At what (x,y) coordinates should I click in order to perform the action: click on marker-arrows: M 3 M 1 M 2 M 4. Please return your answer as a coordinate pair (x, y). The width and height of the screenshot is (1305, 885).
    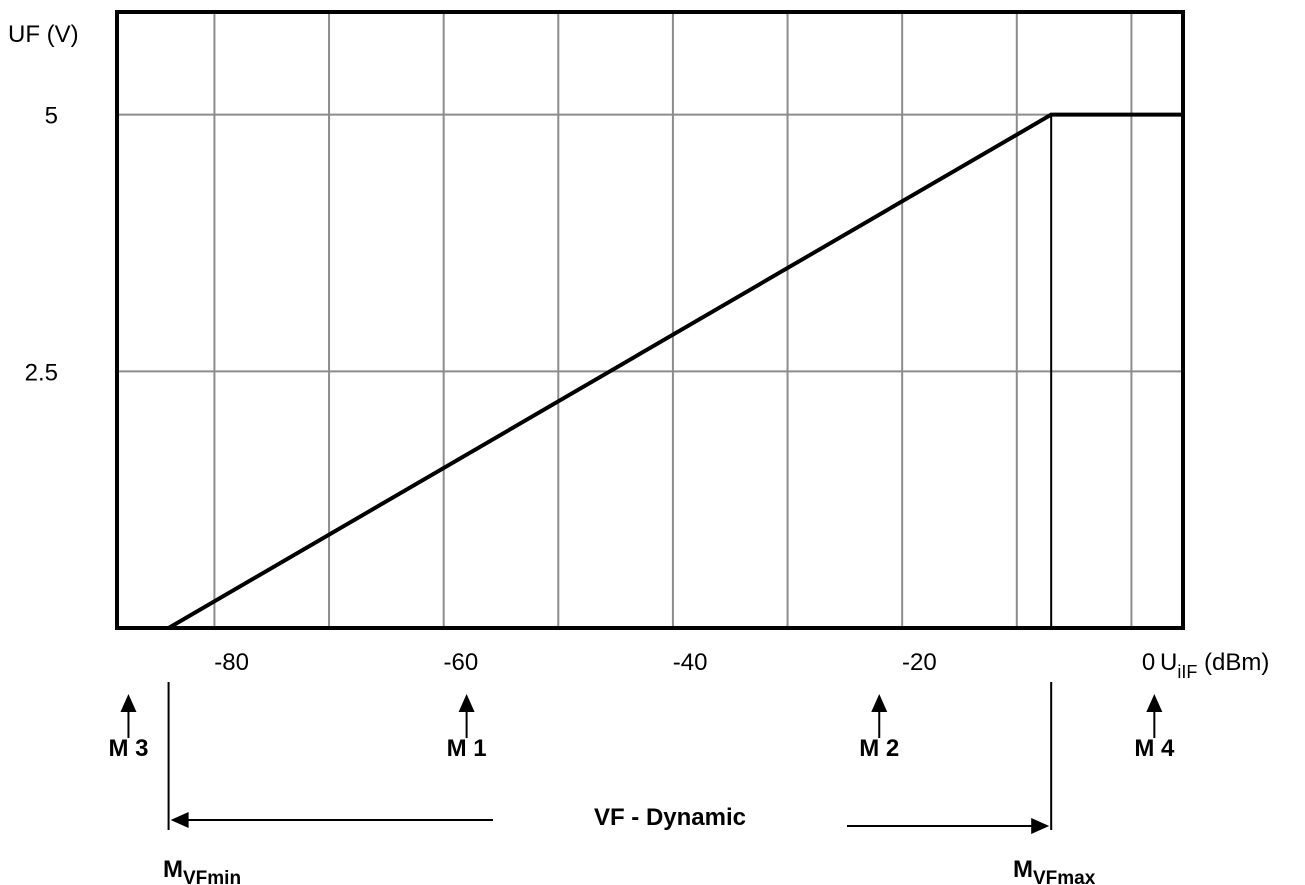
    Looking at the image, I should click on (641, 728).